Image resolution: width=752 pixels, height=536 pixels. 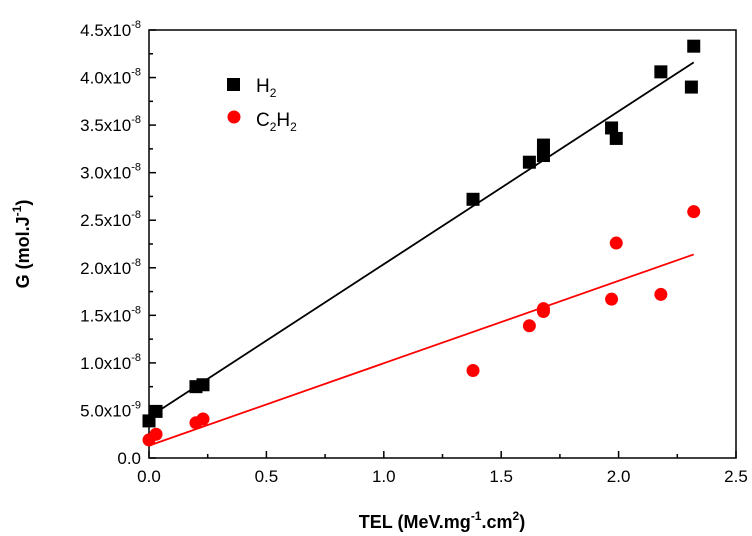 What do you see at coordinates (129, 458) in the screenshot?
I see `y-tick-label: 0.0` at bounding box center [129, 458].